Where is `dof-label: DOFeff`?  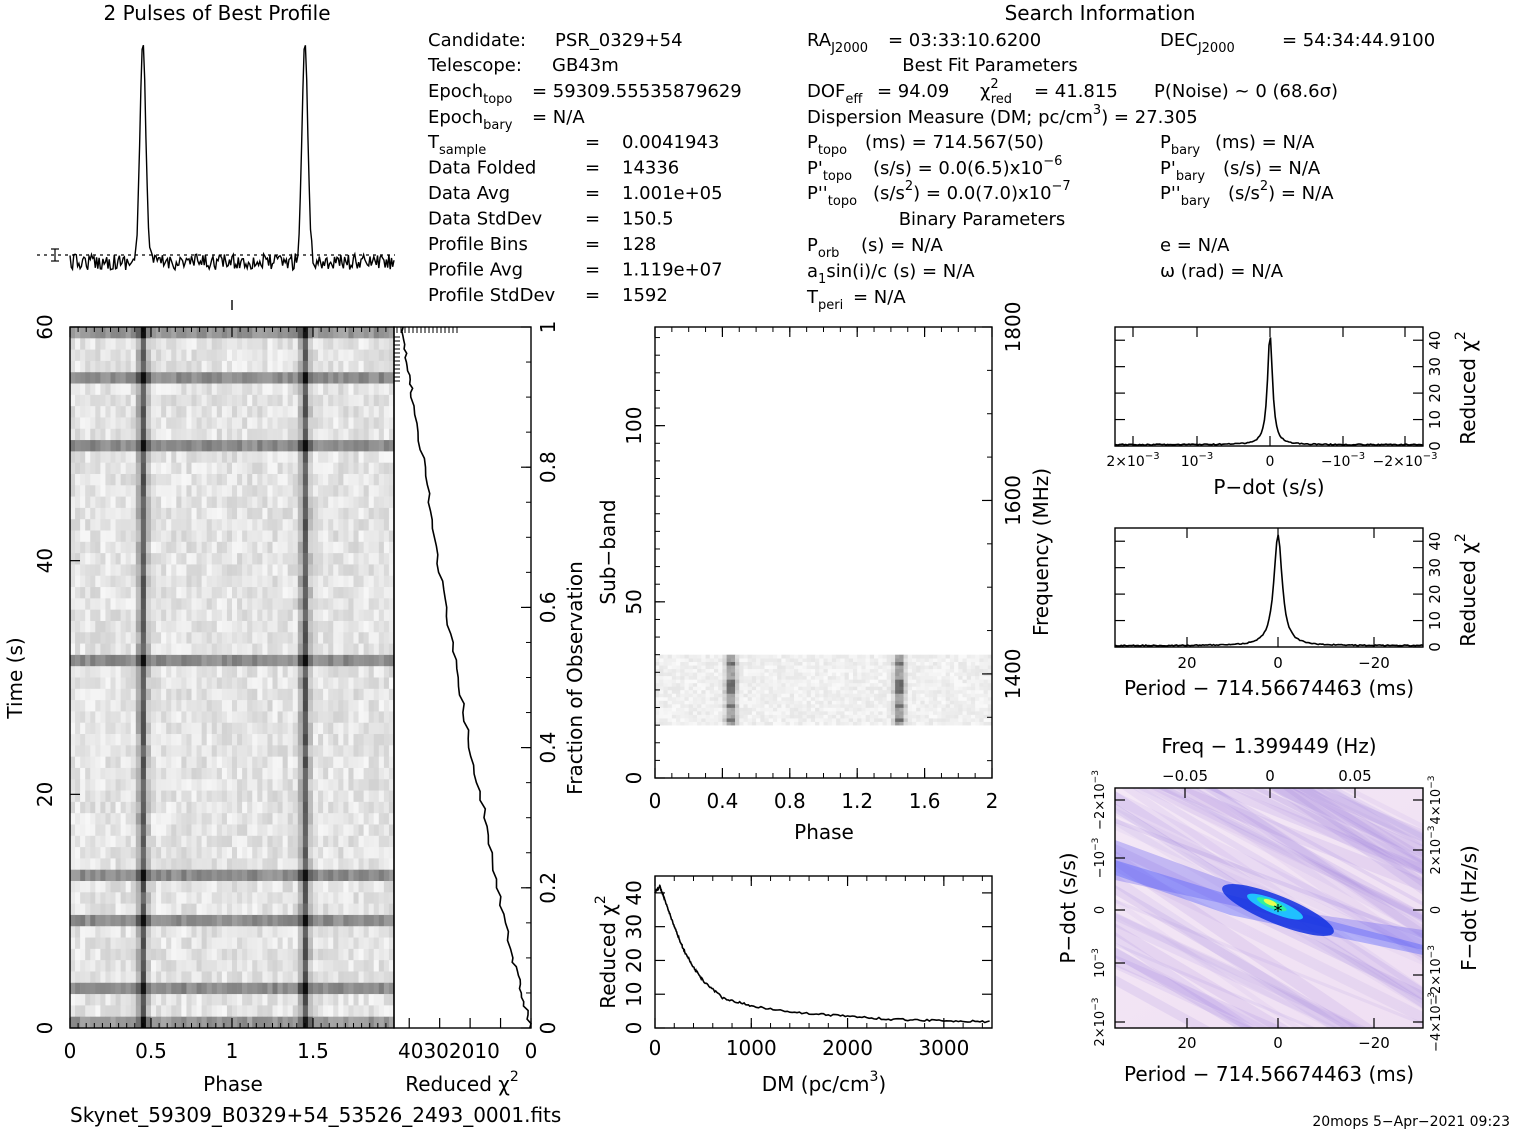 dof-label: DOFeff is located at coordinates (835, 94).